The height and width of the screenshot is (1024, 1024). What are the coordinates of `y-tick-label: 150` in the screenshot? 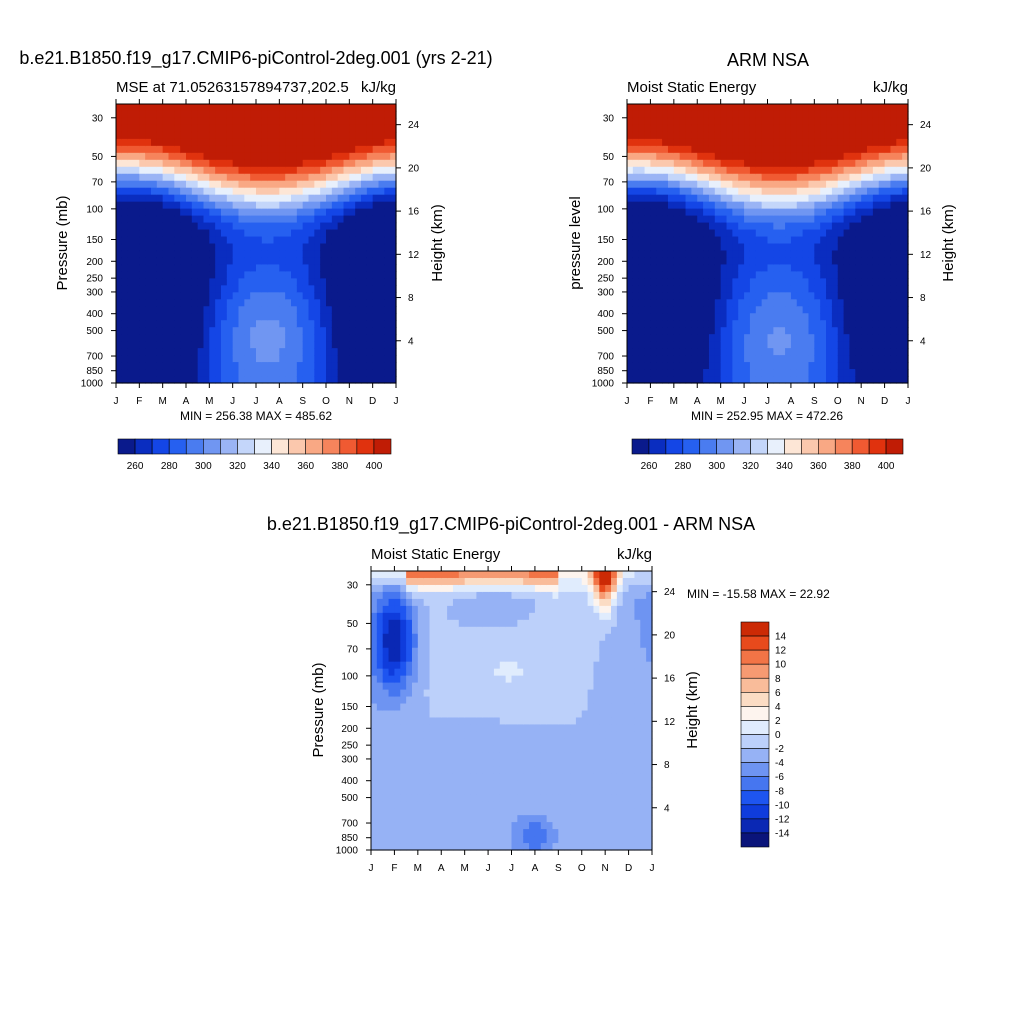 It's located at (605, 240).